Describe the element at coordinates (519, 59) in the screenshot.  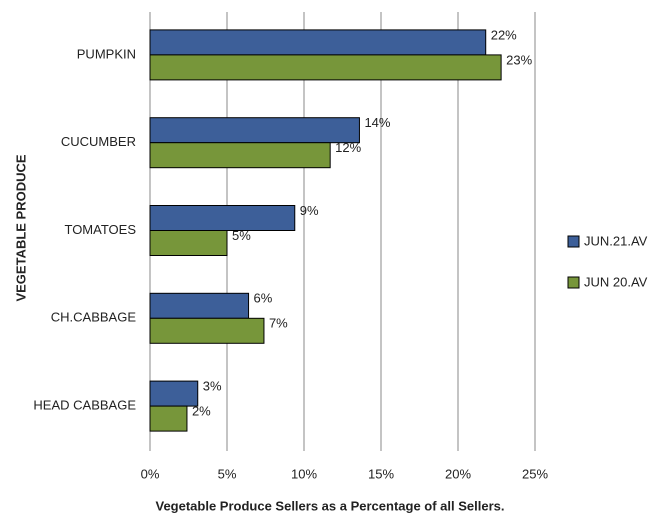
I see `value-label: 23%` at that location.